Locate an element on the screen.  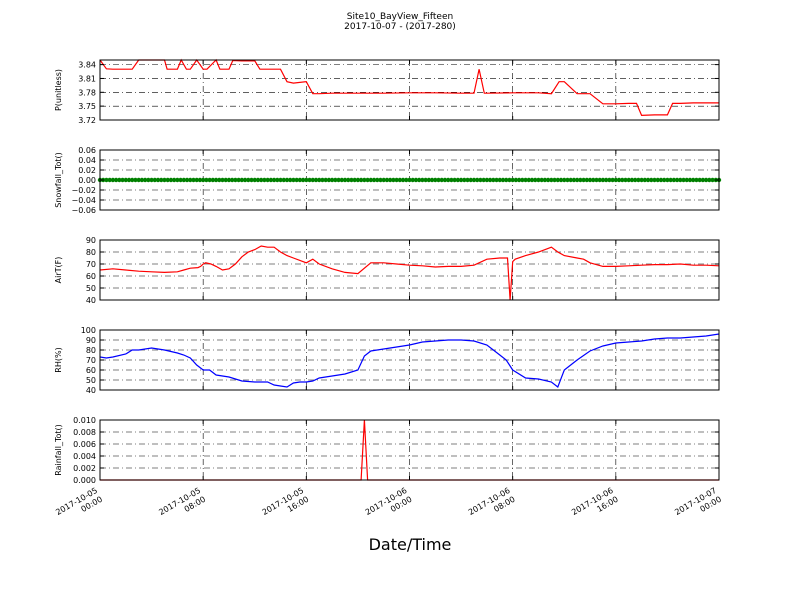
y-axis-label: Snowfall_Tot() is located at coordinates (58, 180).